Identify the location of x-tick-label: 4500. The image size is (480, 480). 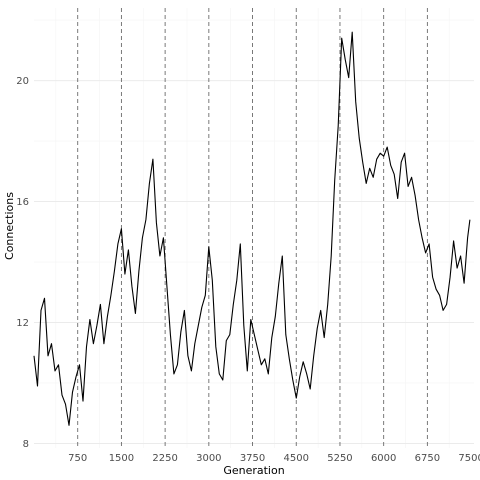
(296, 458).